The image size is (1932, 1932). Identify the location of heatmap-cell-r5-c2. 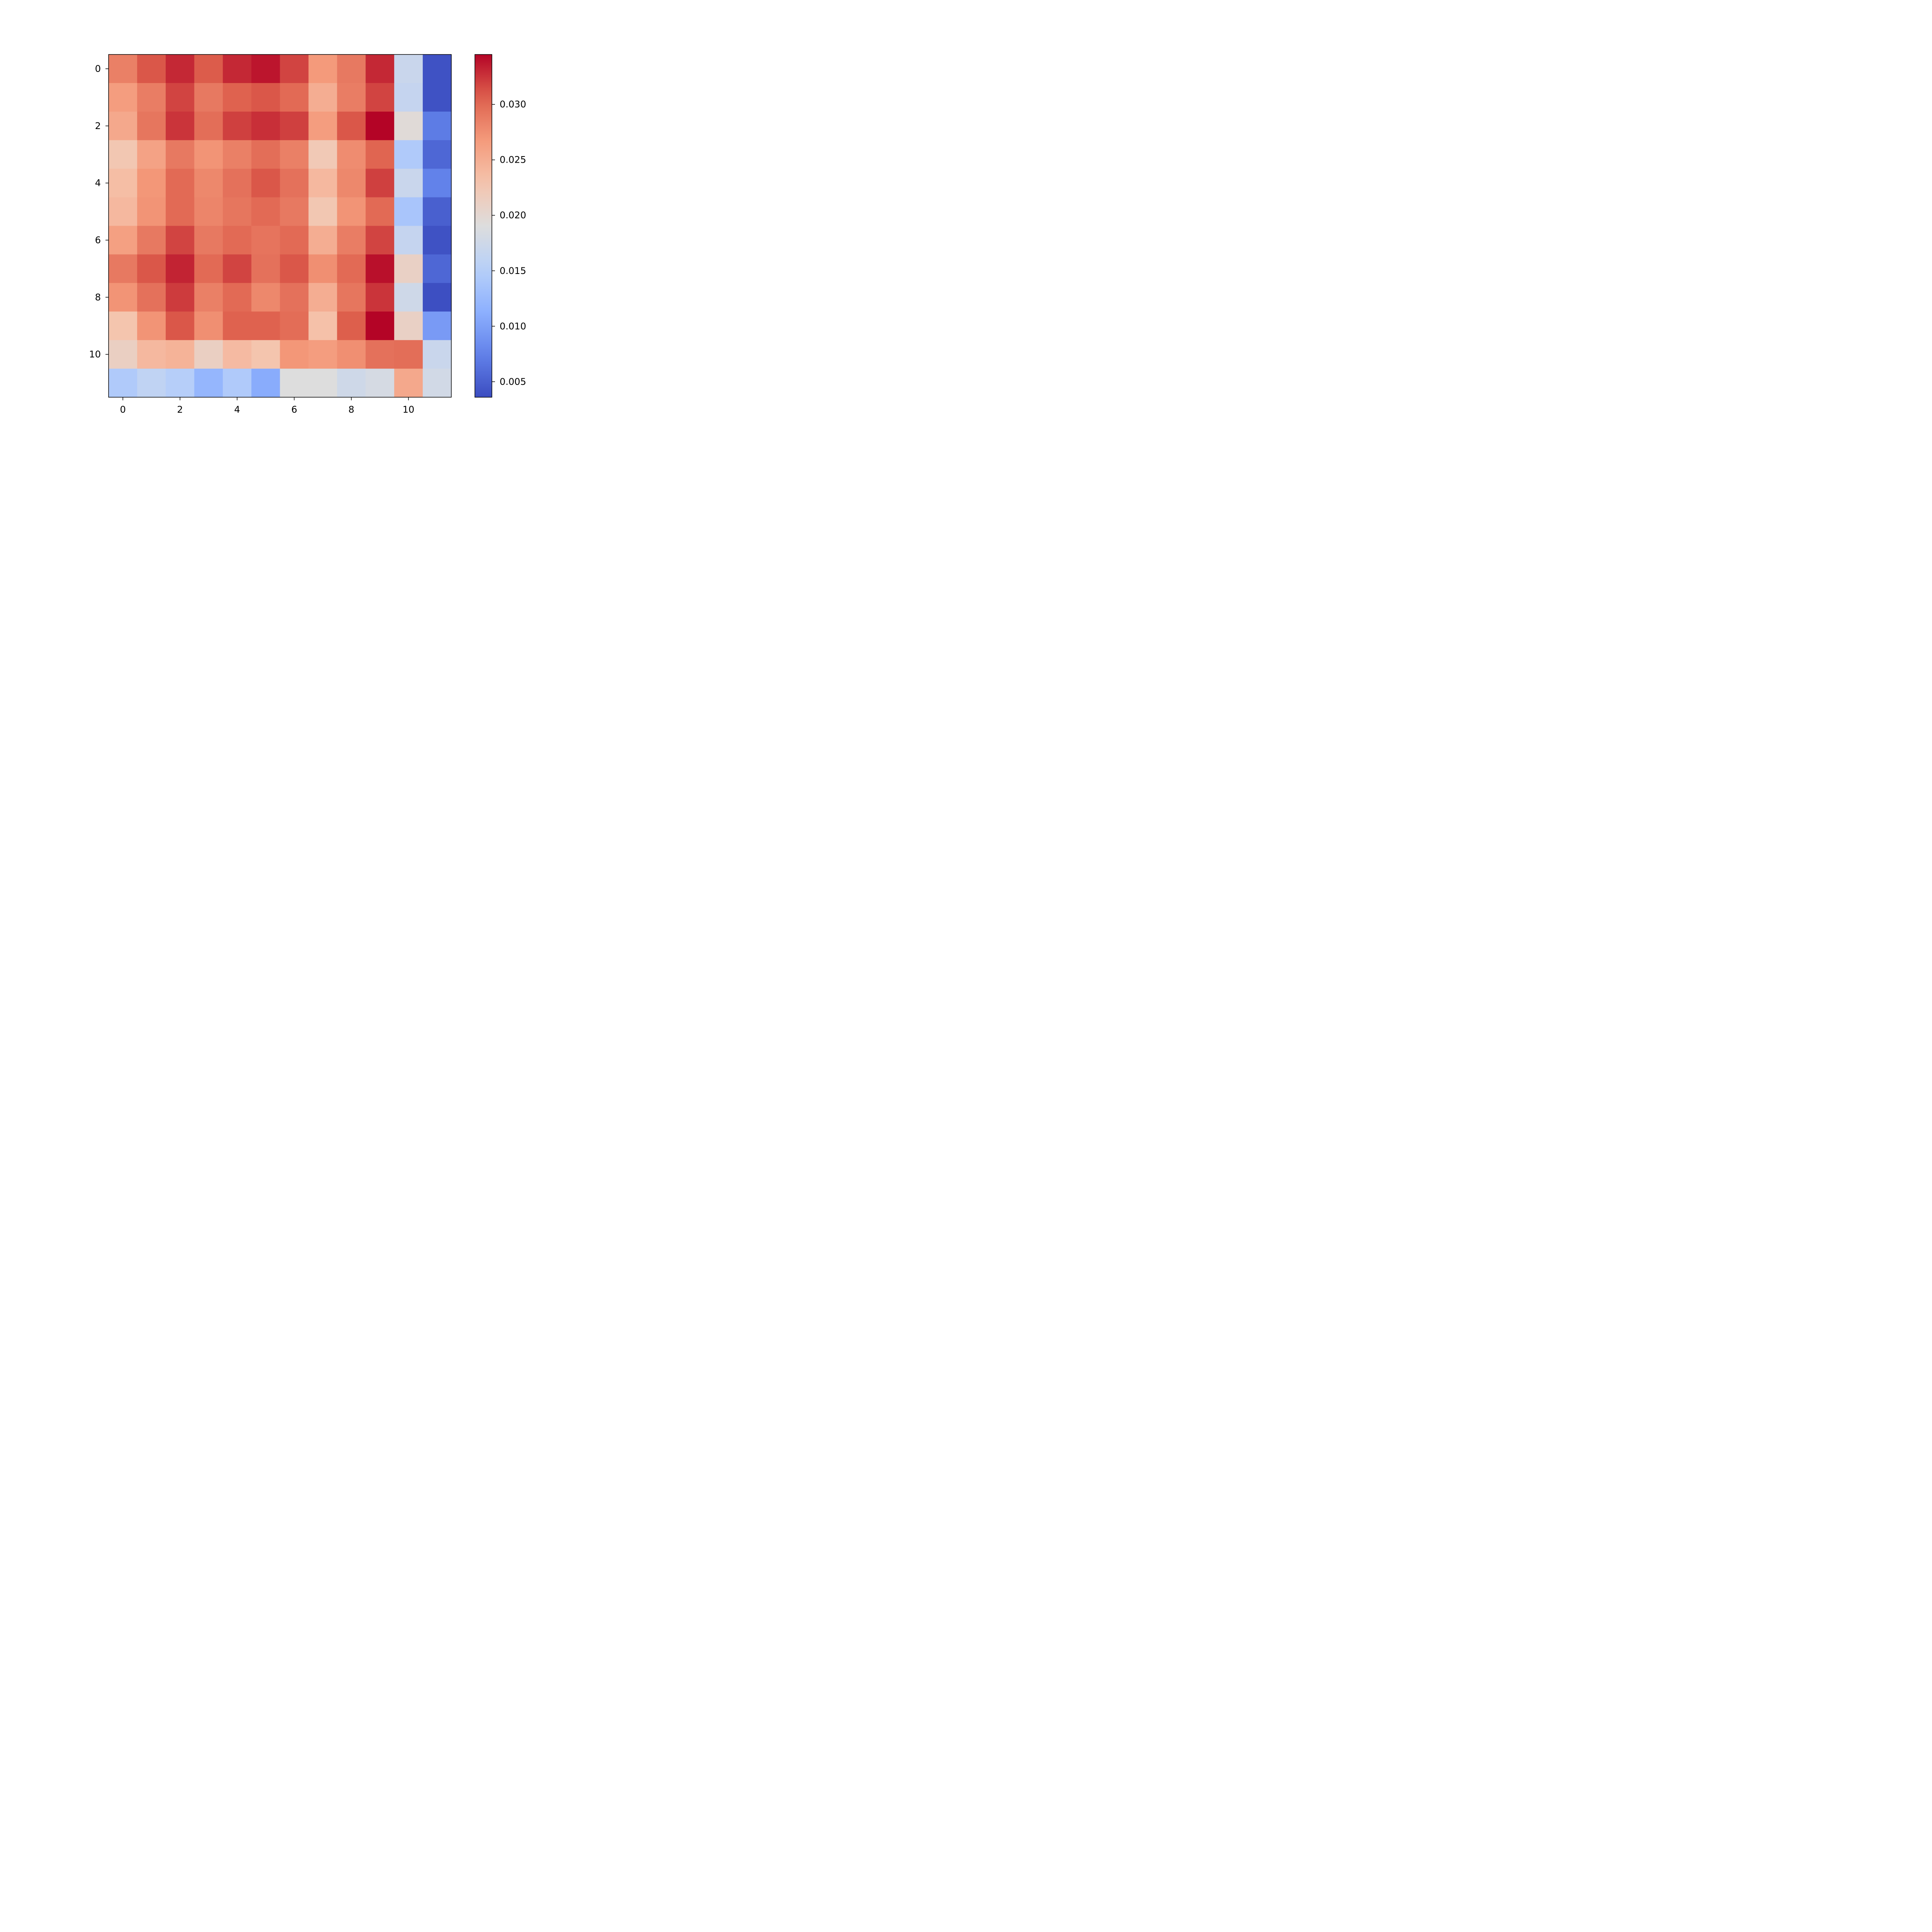
(180, 212).